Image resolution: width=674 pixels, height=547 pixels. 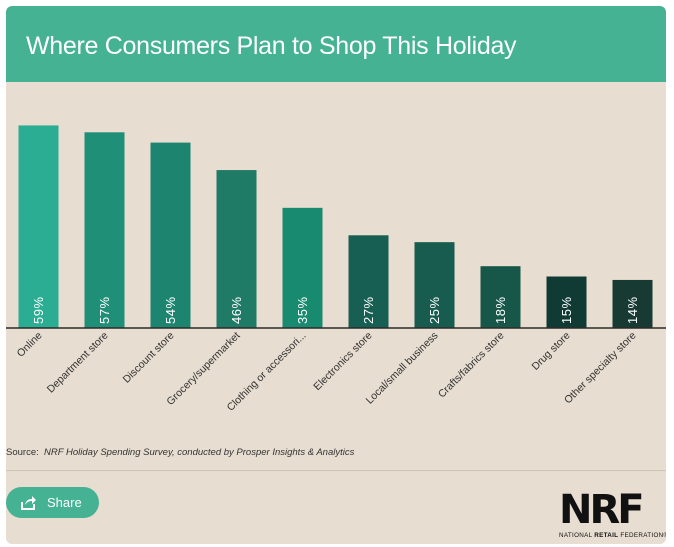 I want to click on nrf-logo: NRF NATIONAL RETAIL FEDERATION®, so click(x=613, y=514).